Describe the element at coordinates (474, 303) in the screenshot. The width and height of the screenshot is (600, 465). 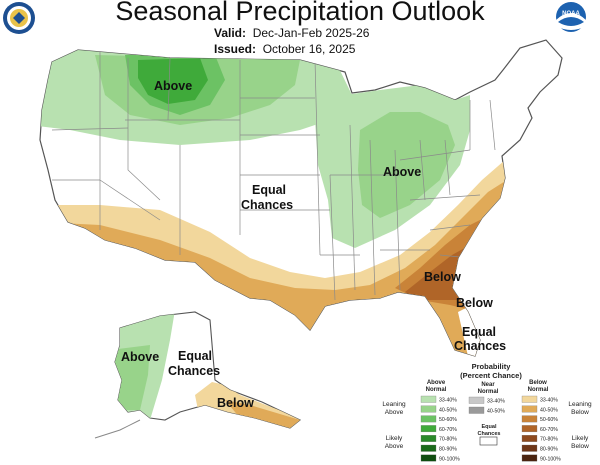
I see `label-below-florida: Below` at that location.